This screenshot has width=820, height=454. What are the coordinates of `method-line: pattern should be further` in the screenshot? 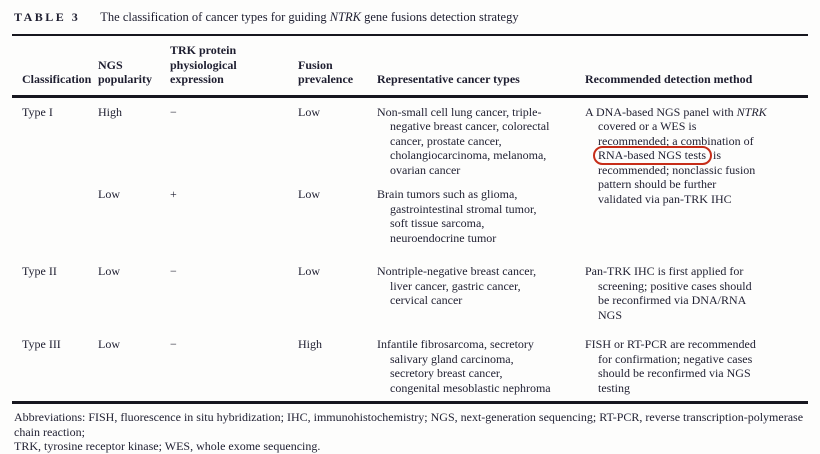 It's located at (657, 184).